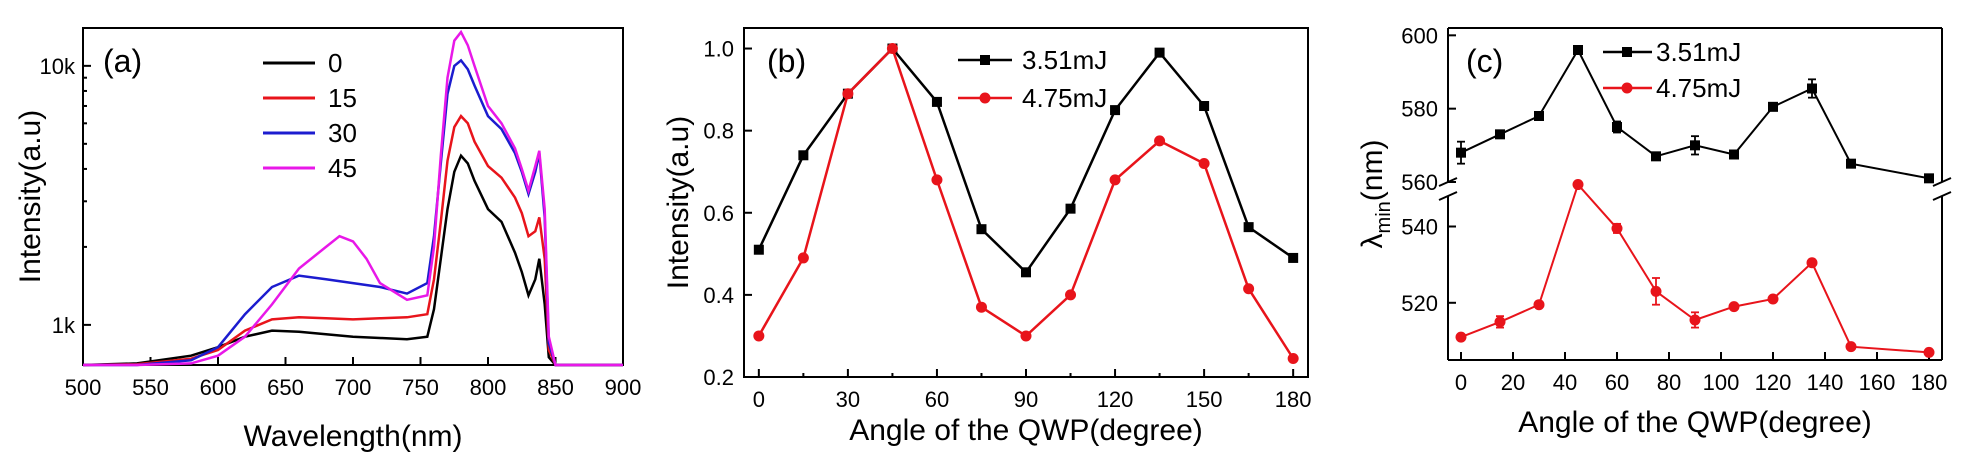  Describe the element at coordinates (285, 387) in the screenshot. I see `x-tick-label-a: 650` at that location.